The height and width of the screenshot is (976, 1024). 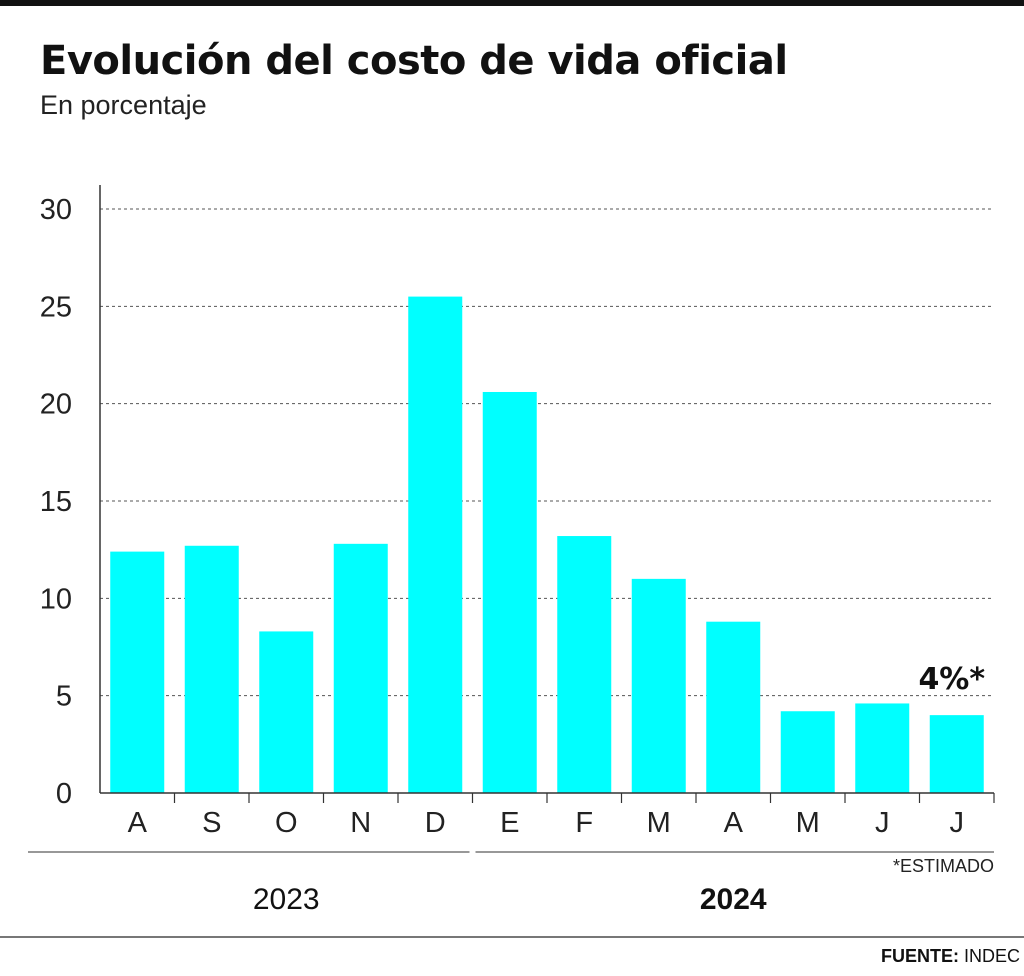 What do you see at coordinates (211, 823) in the screenshot?
I see `x-tick-label: S` at bounding box center [211, 823].